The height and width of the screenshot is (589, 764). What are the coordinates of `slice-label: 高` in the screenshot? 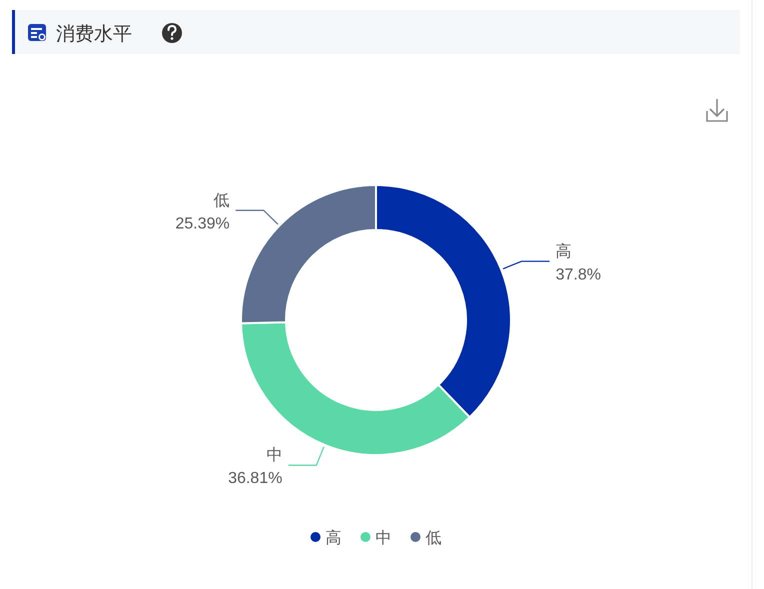 It's located at (564, 251).